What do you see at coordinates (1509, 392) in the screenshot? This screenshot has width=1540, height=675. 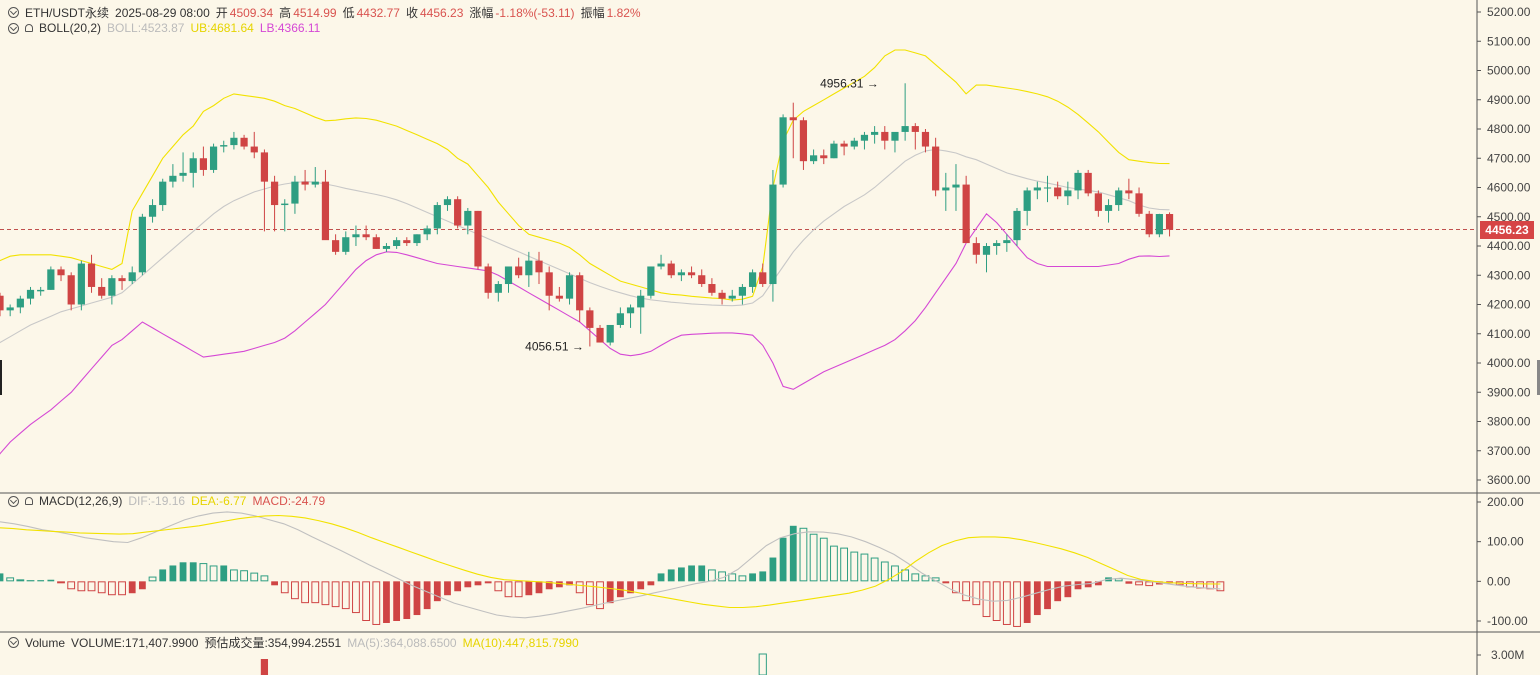 I see `price-tick-label: 3900.00` at bounding box center [1509, 392].